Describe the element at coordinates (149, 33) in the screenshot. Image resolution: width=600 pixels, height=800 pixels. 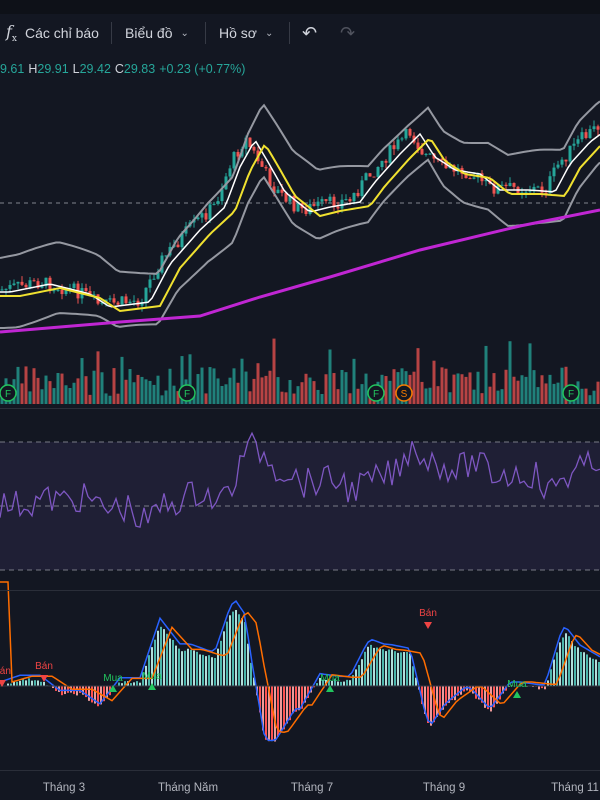
I see `chart-menu-label: Biểu đồ` at that location.